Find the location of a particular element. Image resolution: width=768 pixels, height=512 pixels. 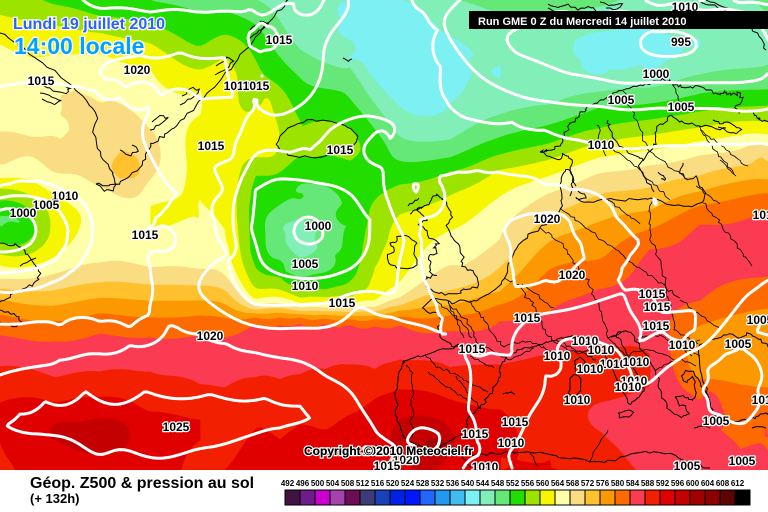

svg-text: 584 is located at coordinates (633, 483).